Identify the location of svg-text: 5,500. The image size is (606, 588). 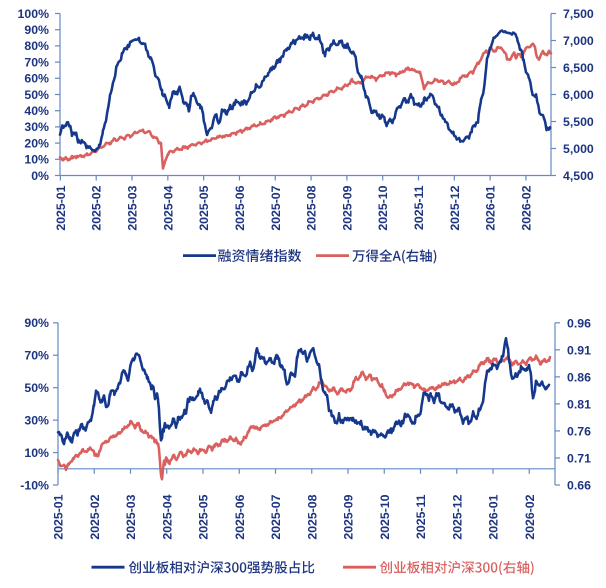
(578, 122).